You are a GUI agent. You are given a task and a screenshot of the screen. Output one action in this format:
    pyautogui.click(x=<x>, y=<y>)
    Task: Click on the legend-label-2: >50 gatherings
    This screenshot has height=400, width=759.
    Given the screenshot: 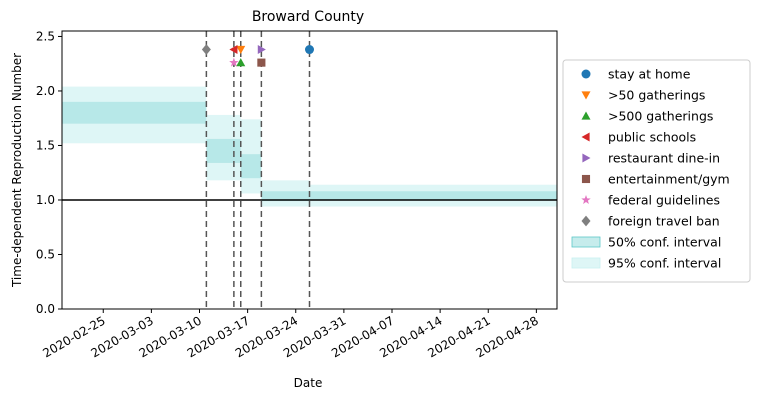 What is the action you would take?
    pyautogui.click(x=656, y=95)
    